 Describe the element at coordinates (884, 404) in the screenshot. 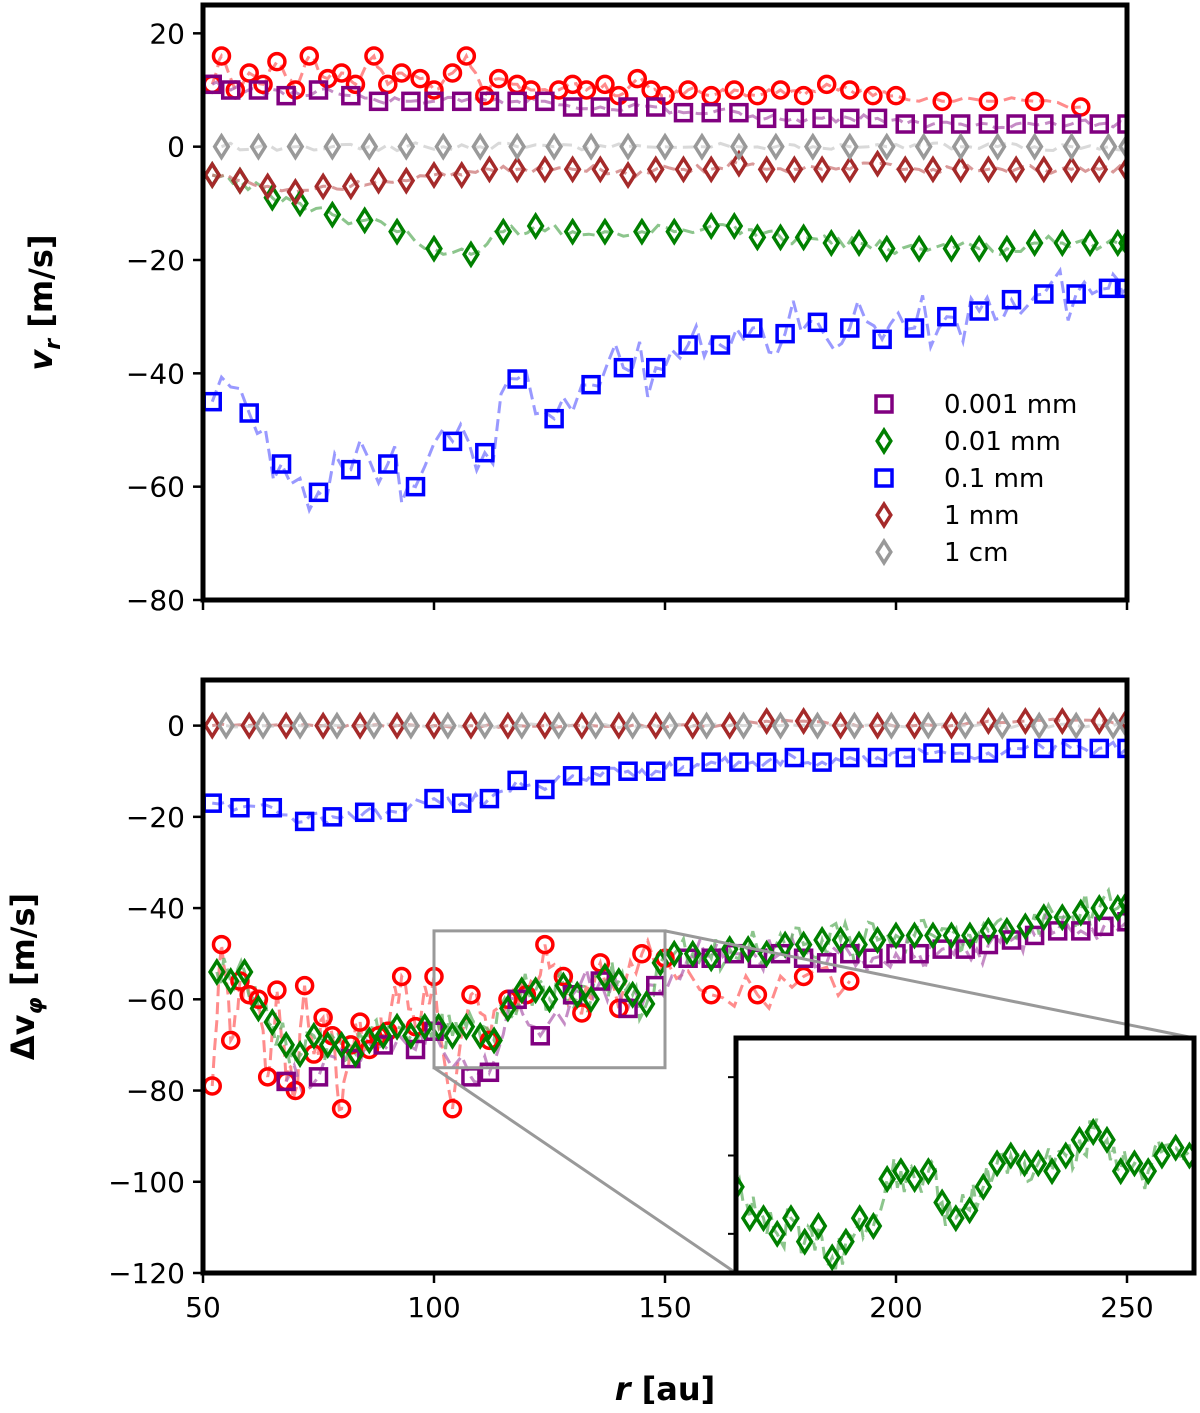

I see `legend-marker-0.001mm` at that location.